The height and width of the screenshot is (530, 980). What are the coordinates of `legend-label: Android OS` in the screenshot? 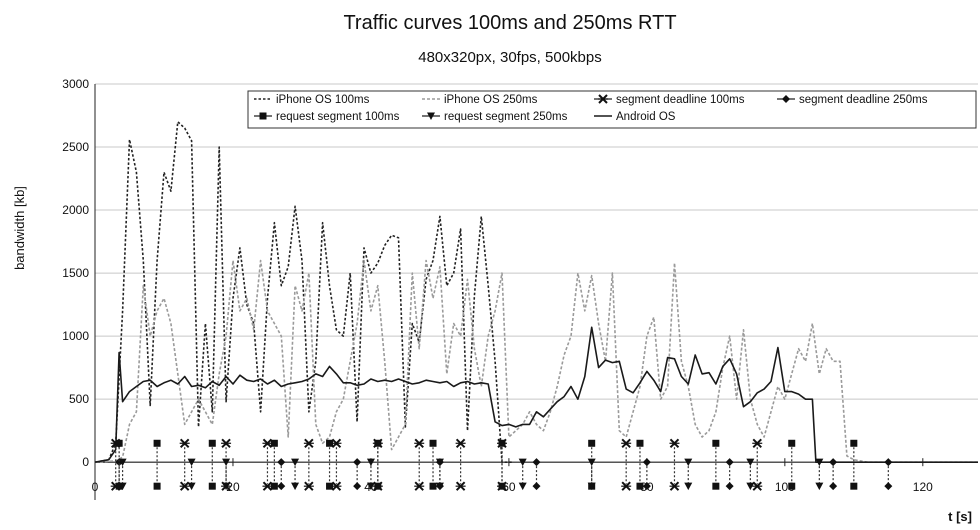 It's located at (646, 117).